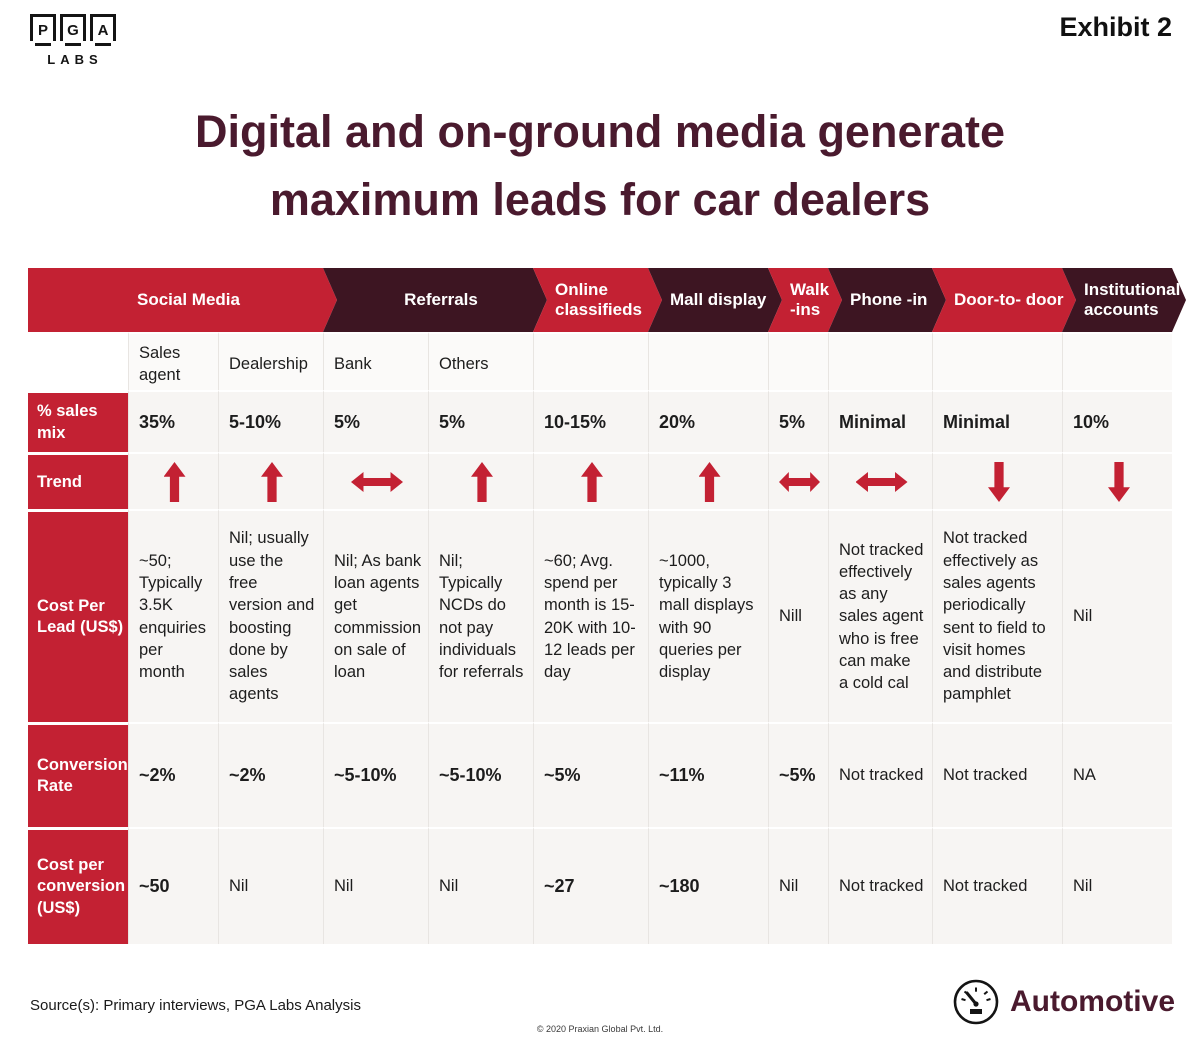 The height and width of the screenshot is (1050, 1200). Describe the element at coordinates (590, 421) in the screenshot. I see `cell-sales-mix: 10-15%` at that location.